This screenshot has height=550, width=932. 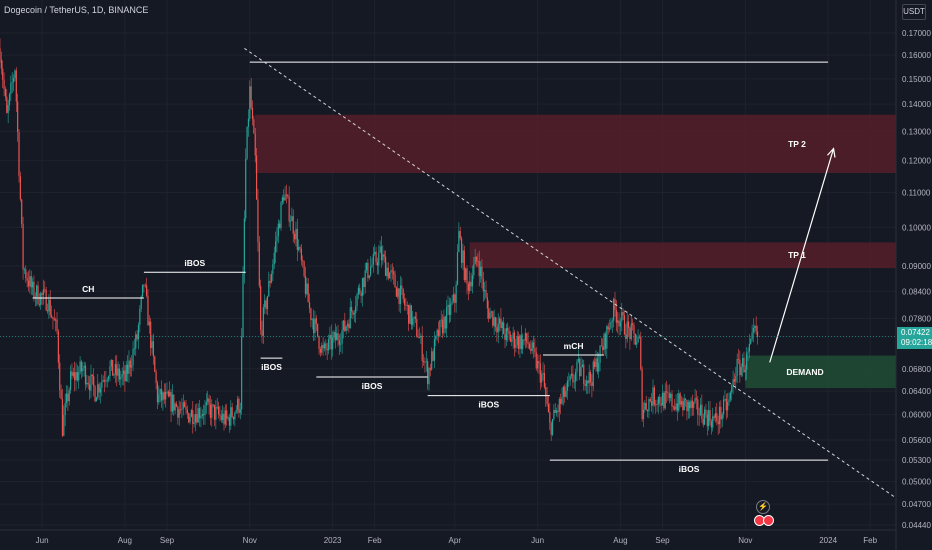 I want to click on price-tick-label: 0.05000, so click(x=916, y=481).